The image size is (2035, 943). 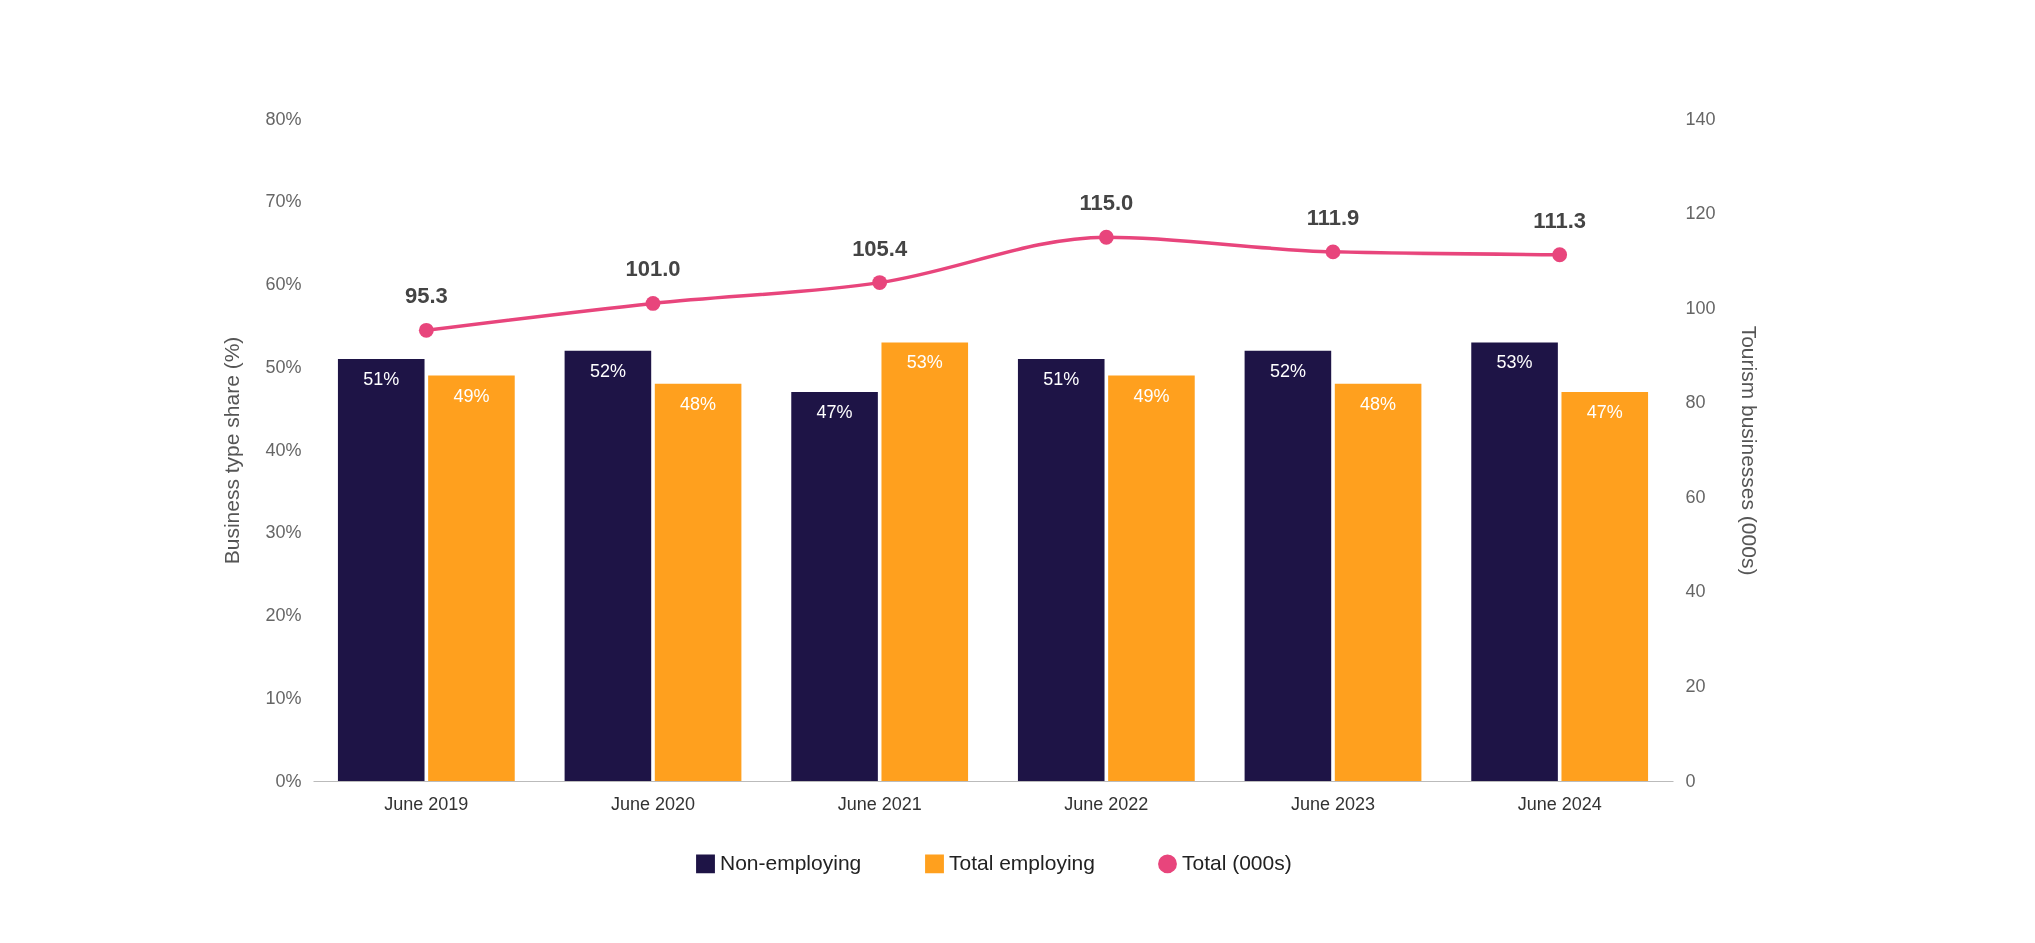 What do you see at coordinates (283, 697) in the screenshot?
I see `y-tick-label: 10%` at bounding box center [283, 697].